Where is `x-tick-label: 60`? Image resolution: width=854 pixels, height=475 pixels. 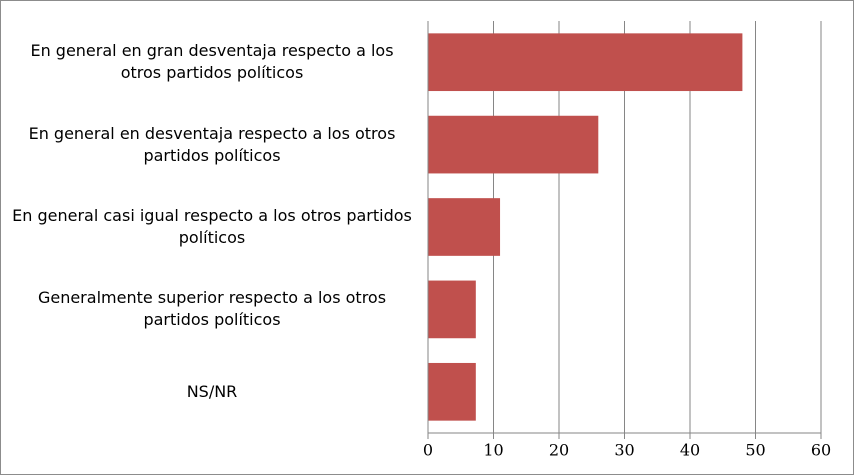
x-tick-label: 60 is located at coordinates (821, 450).